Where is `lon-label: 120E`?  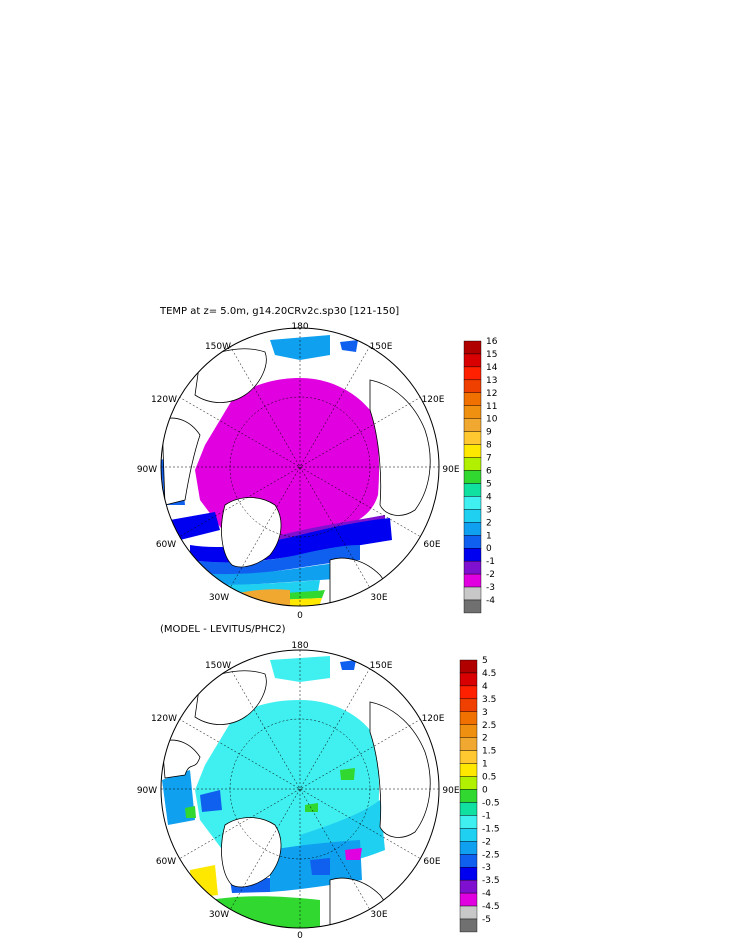 lon-label: 120E is located at coordinates (433, 719).